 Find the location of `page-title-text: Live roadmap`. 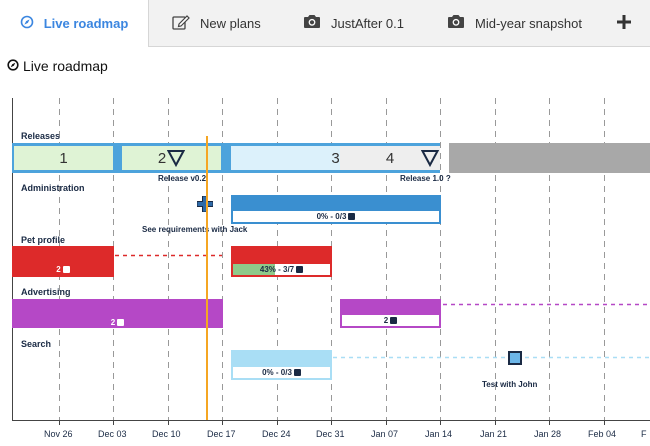

page-title-text: Live roadmap is located at coordinates (65, 66).